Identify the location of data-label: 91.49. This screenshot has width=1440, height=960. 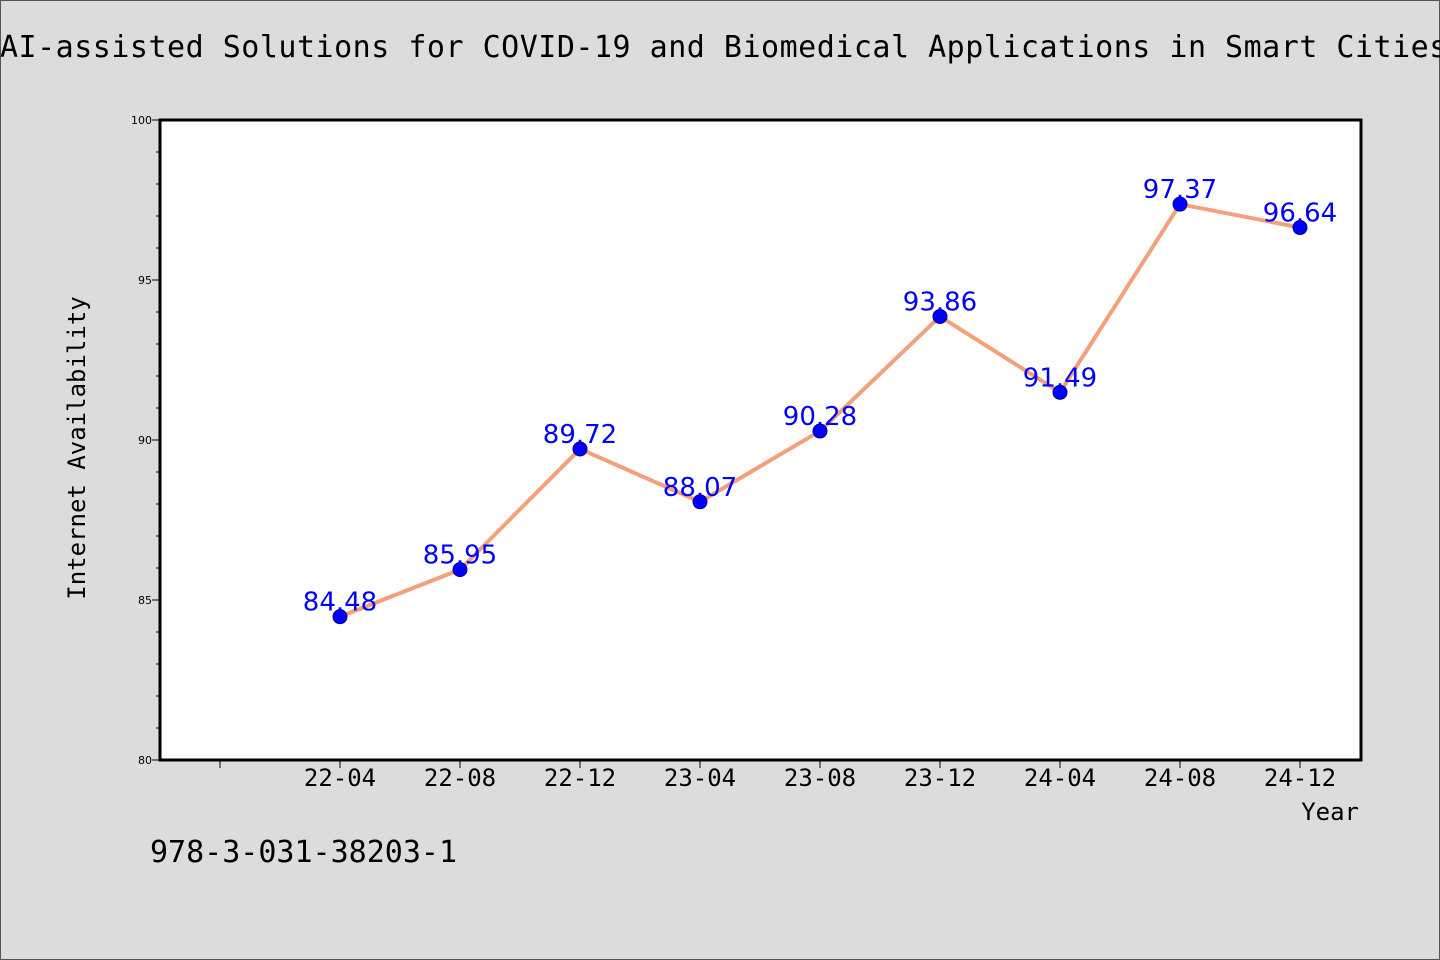
(1060, 378).